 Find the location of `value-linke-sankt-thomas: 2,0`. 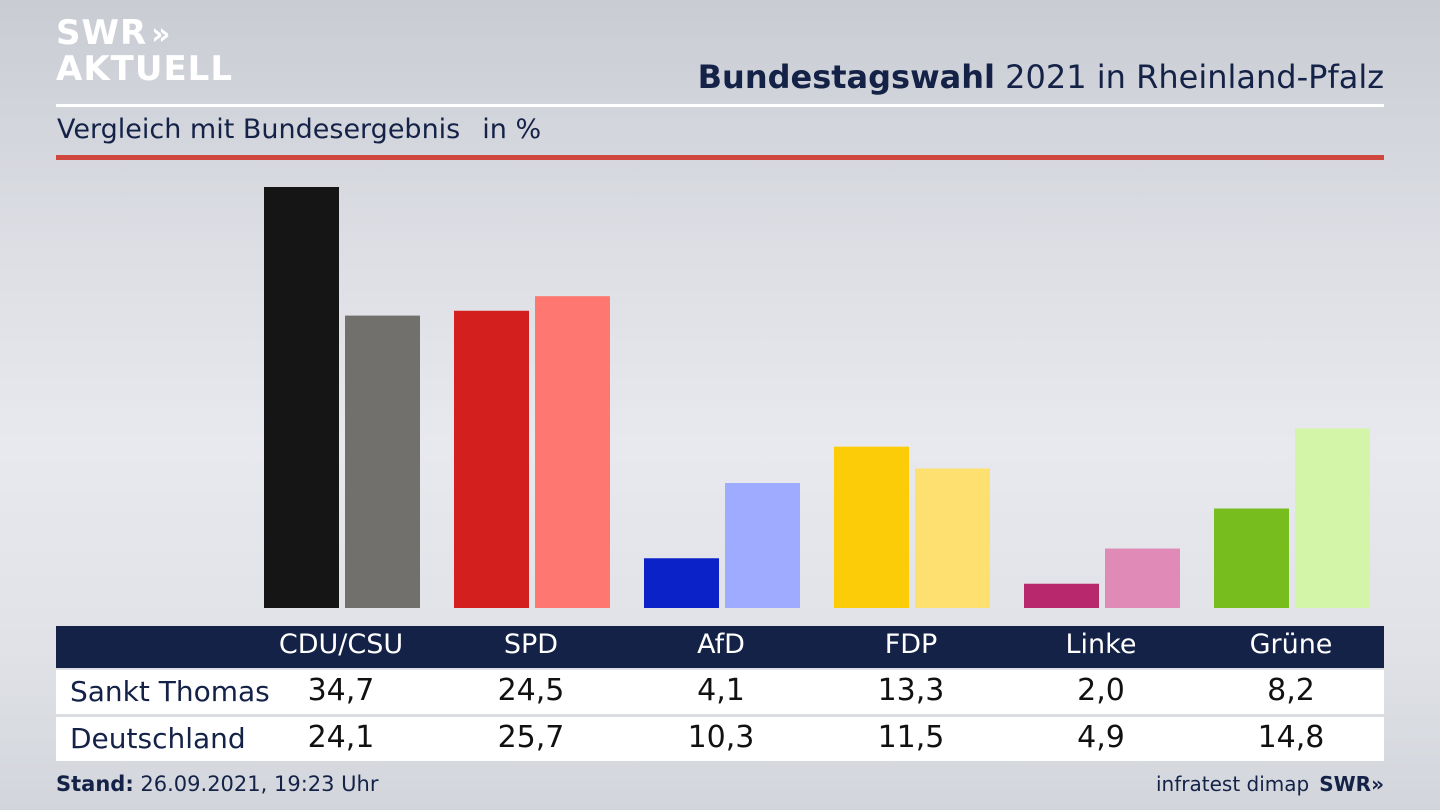

value-linke-sankt-thomas: 2,0 is located at coordinates (1101, 690).